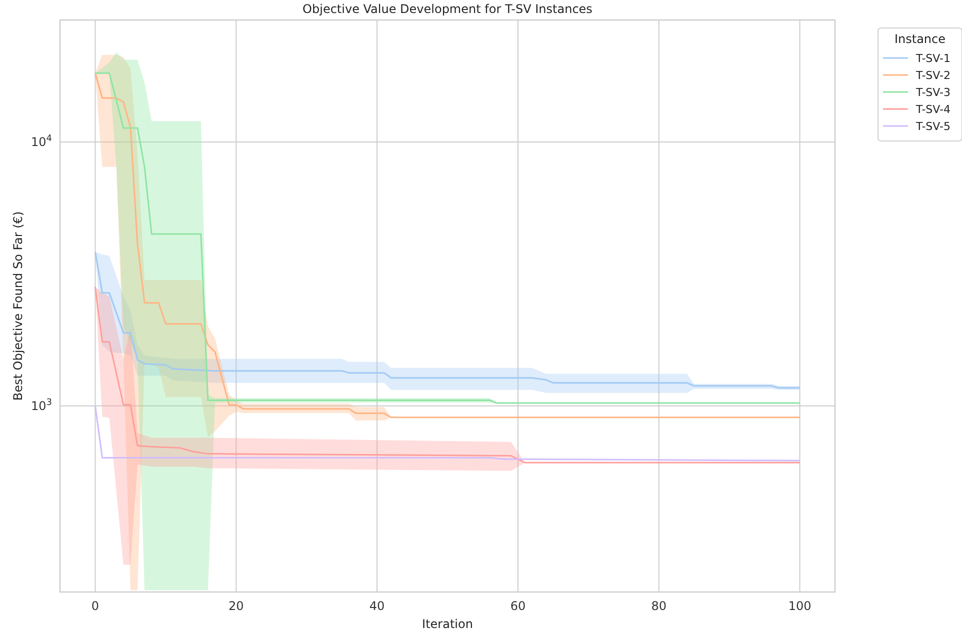 This screenshot has height=637, width=962. I want to click on y-tick-label: 10$^{4}$, so click(41, 141).